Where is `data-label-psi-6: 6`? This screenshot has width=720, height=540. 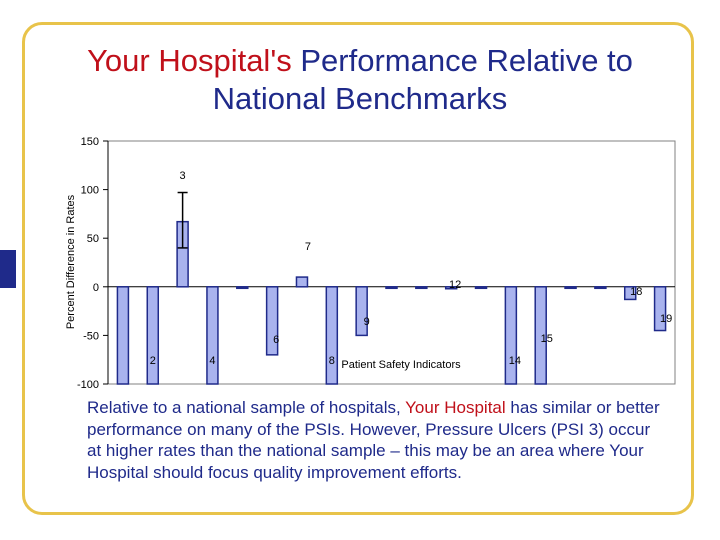
data-label-psi-6: 6 is located at coordinates (276, 340).